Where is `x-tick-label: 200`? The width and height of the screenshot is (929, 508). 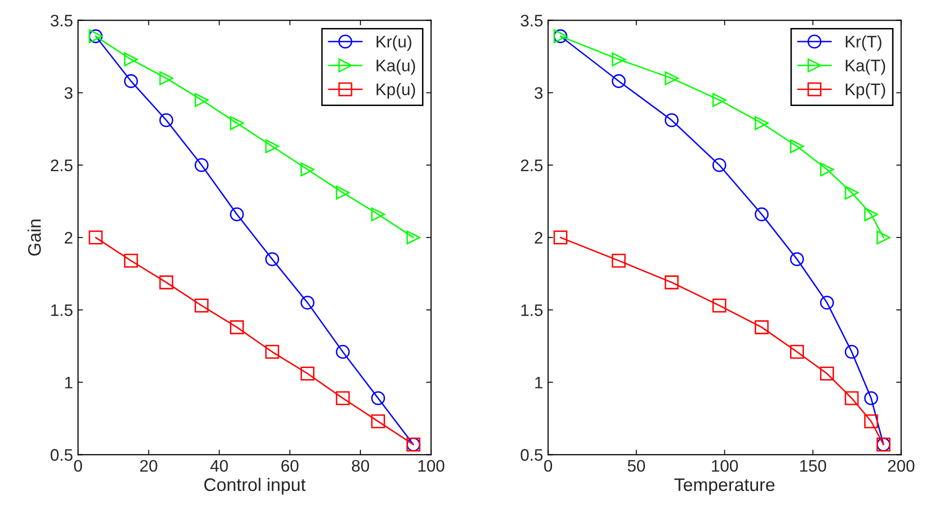
x-tick-label: 200 is located at coordinates (901, 466).